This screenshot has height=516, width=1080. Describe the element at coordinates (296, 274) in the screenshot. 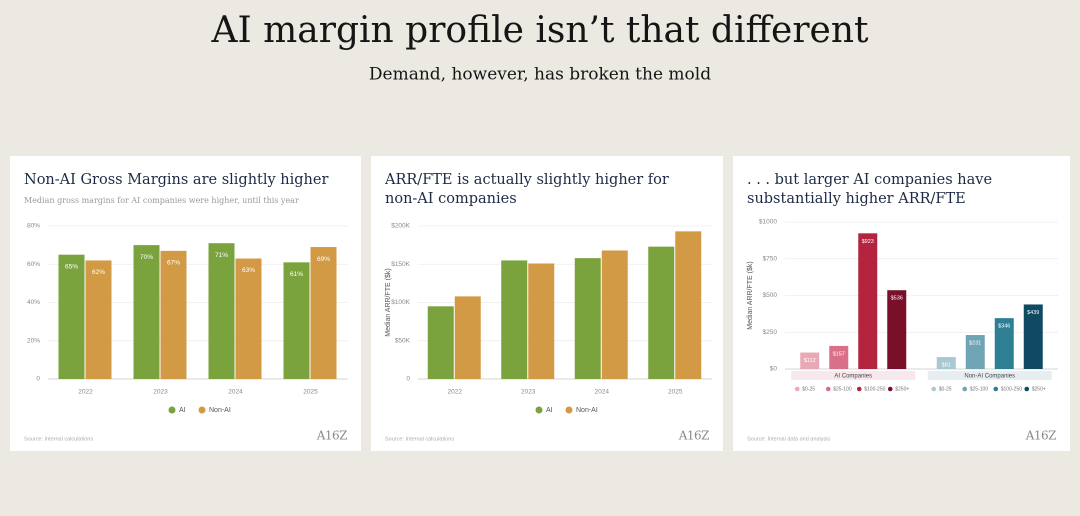

I see `data-label: 61%` at that location.